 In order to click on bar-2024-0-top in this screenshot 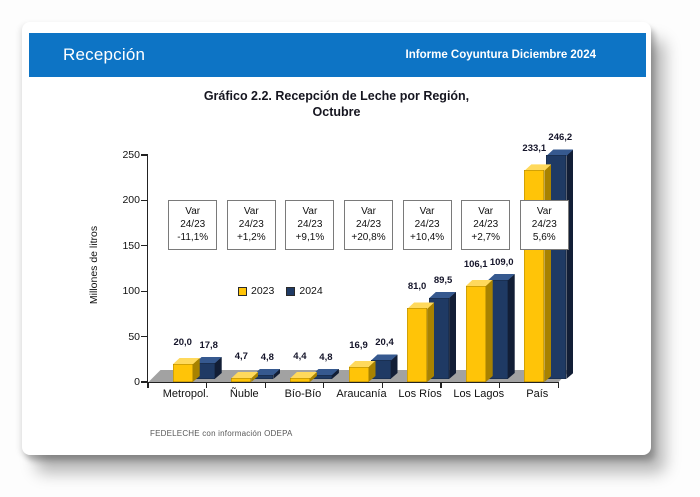, I will do `click(208, 359)`.